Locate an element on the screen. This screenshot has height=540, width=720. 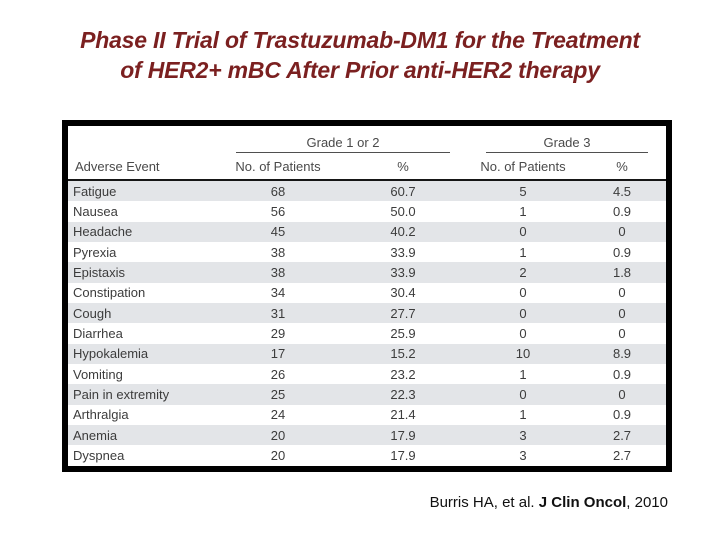
g12-percent-cell: 23.2 is located at coordinates (403, 374).